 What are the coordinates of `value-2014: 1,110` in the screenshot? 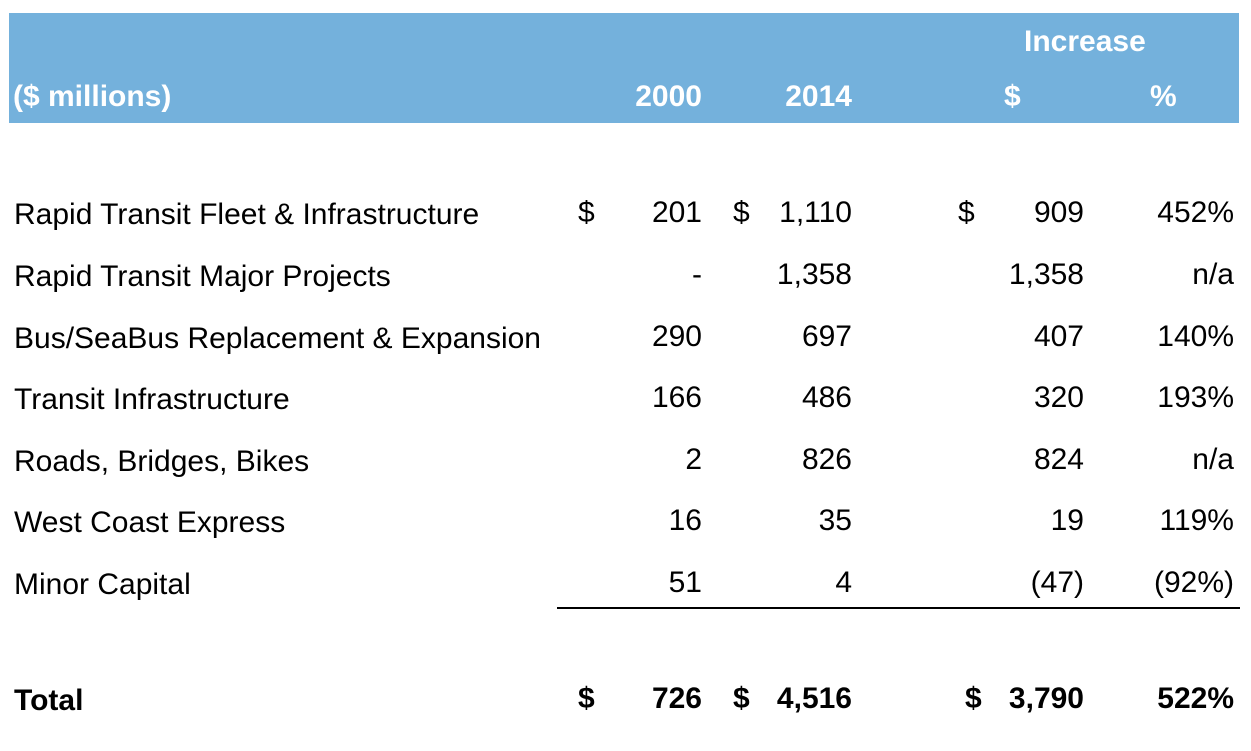 It's located at (815, 212).